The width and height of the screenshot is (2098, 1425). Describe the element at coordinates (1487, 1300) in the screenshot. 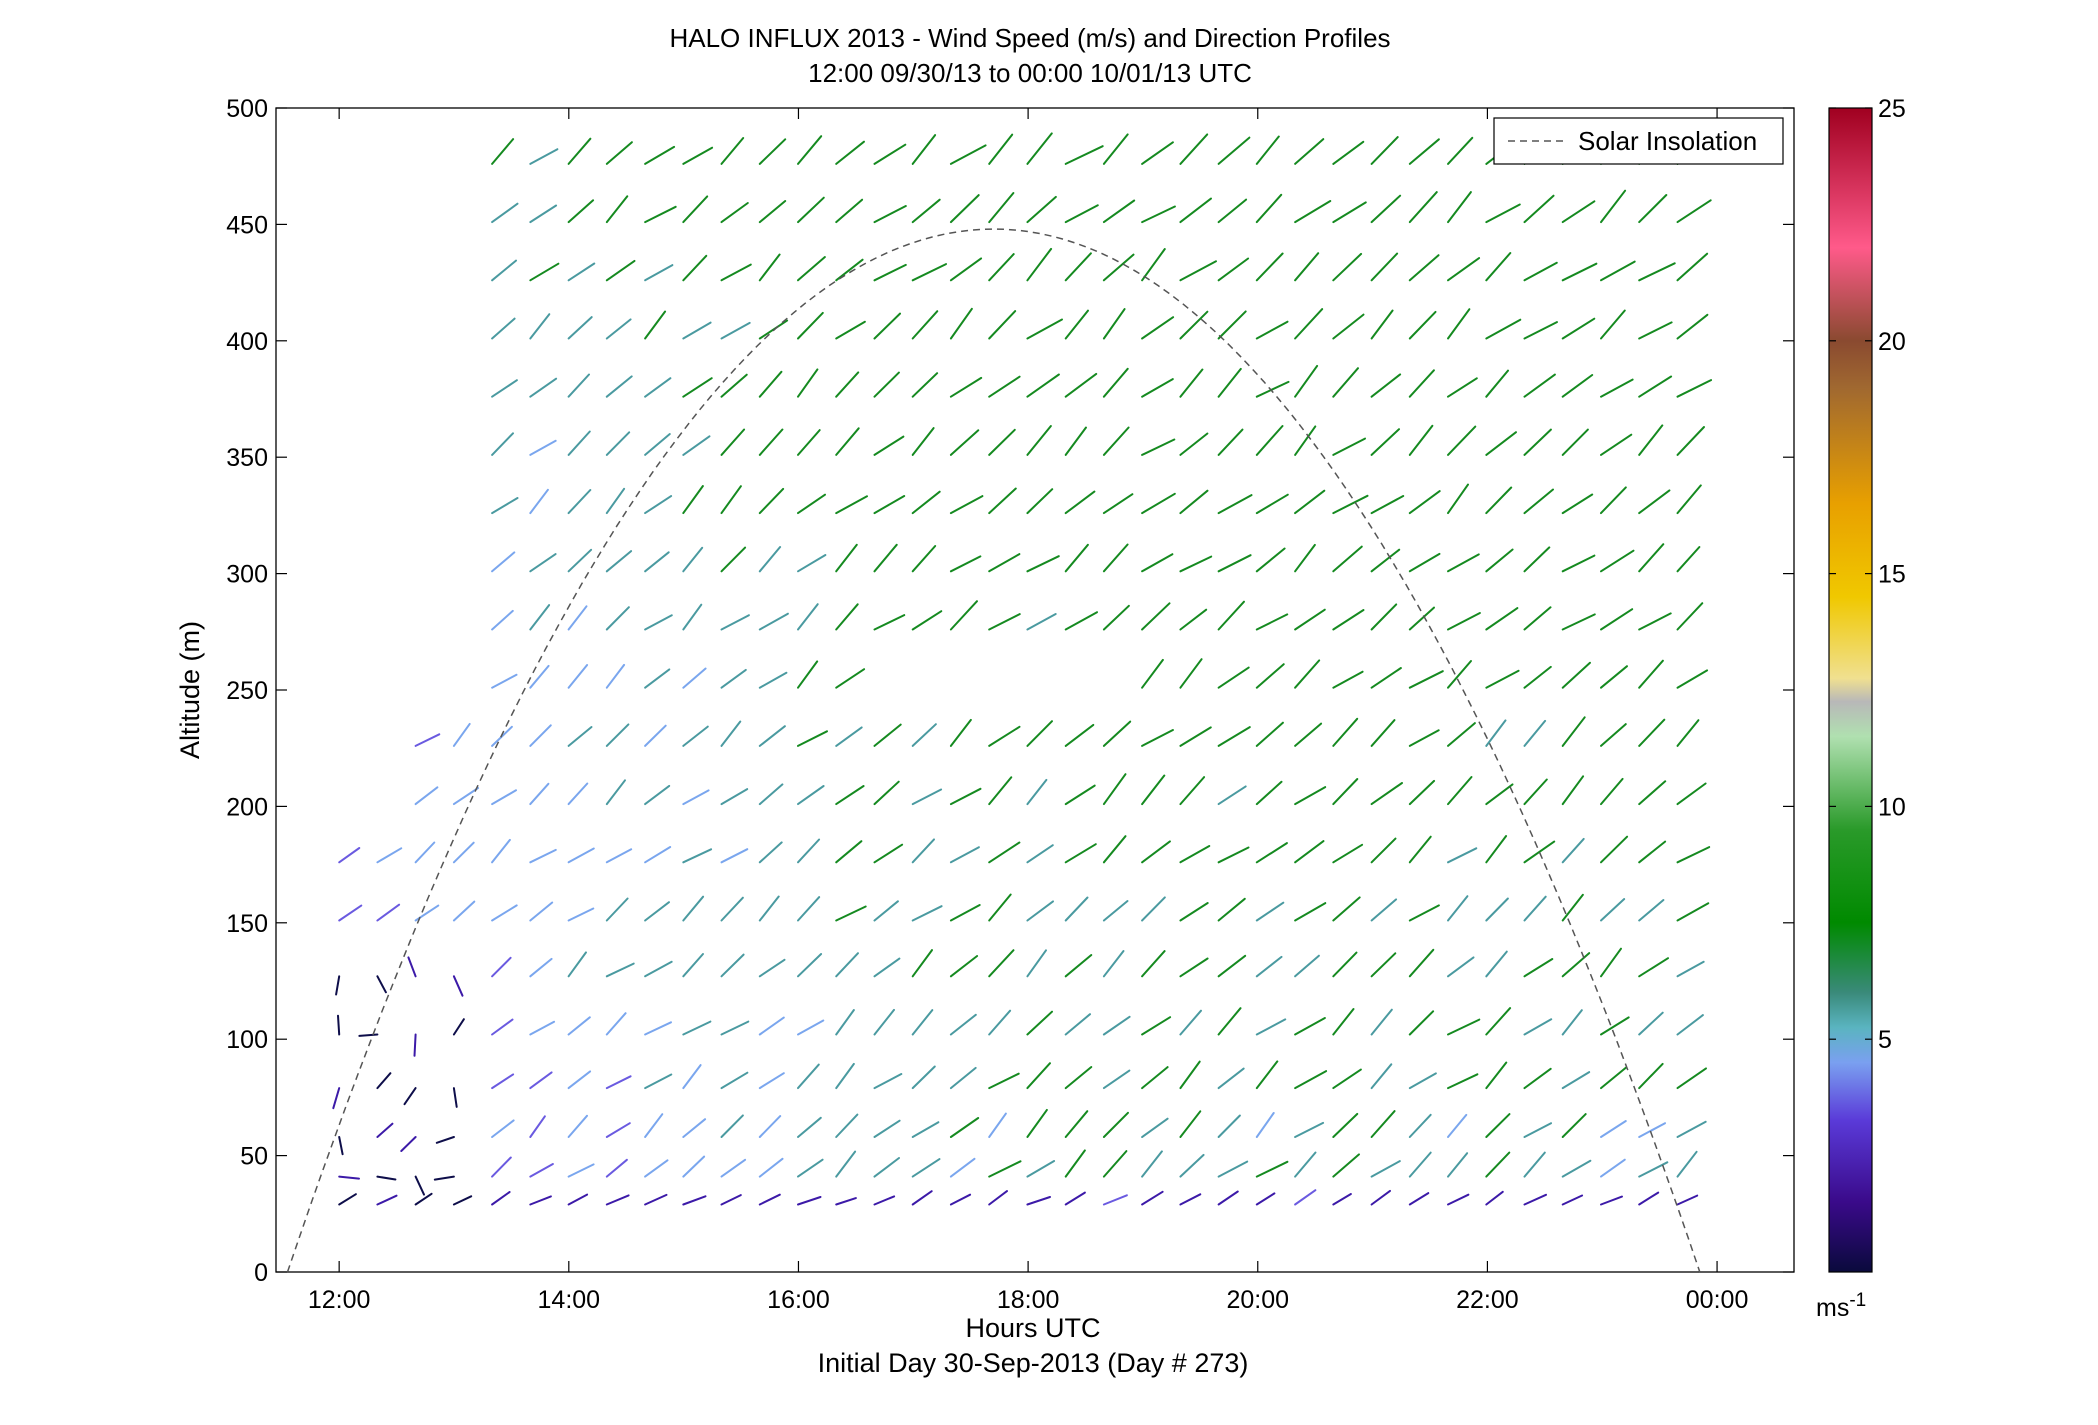

I see `x-tick-label: 22:00` at that location.